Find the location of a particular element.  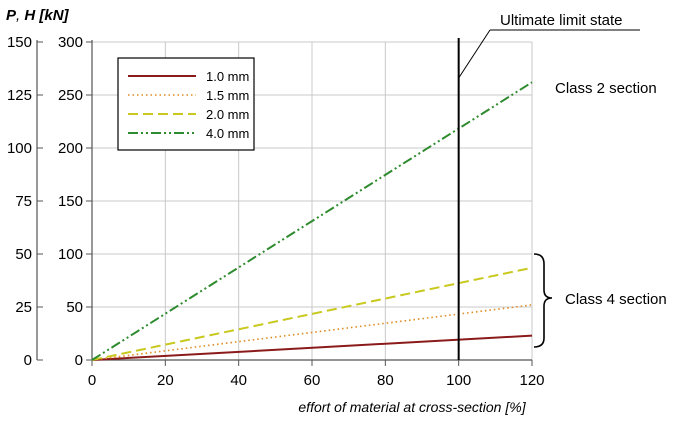

x-axis-title: effort of material at cross-section [%] is located at coordinates (412, 407).